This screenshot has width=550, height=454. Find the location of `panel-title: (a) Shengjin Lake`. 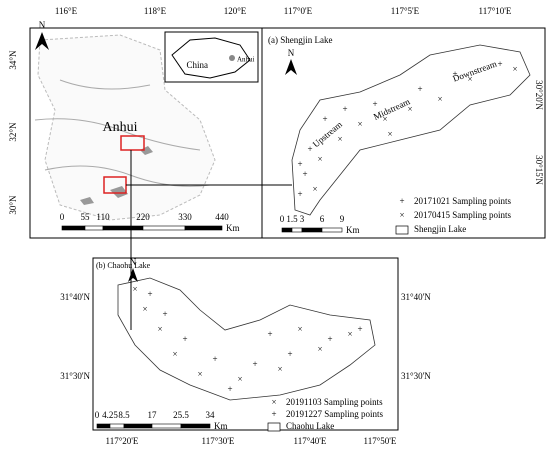

panel-title: (a) Shengjin Lake is located at coordinates (300, 40).